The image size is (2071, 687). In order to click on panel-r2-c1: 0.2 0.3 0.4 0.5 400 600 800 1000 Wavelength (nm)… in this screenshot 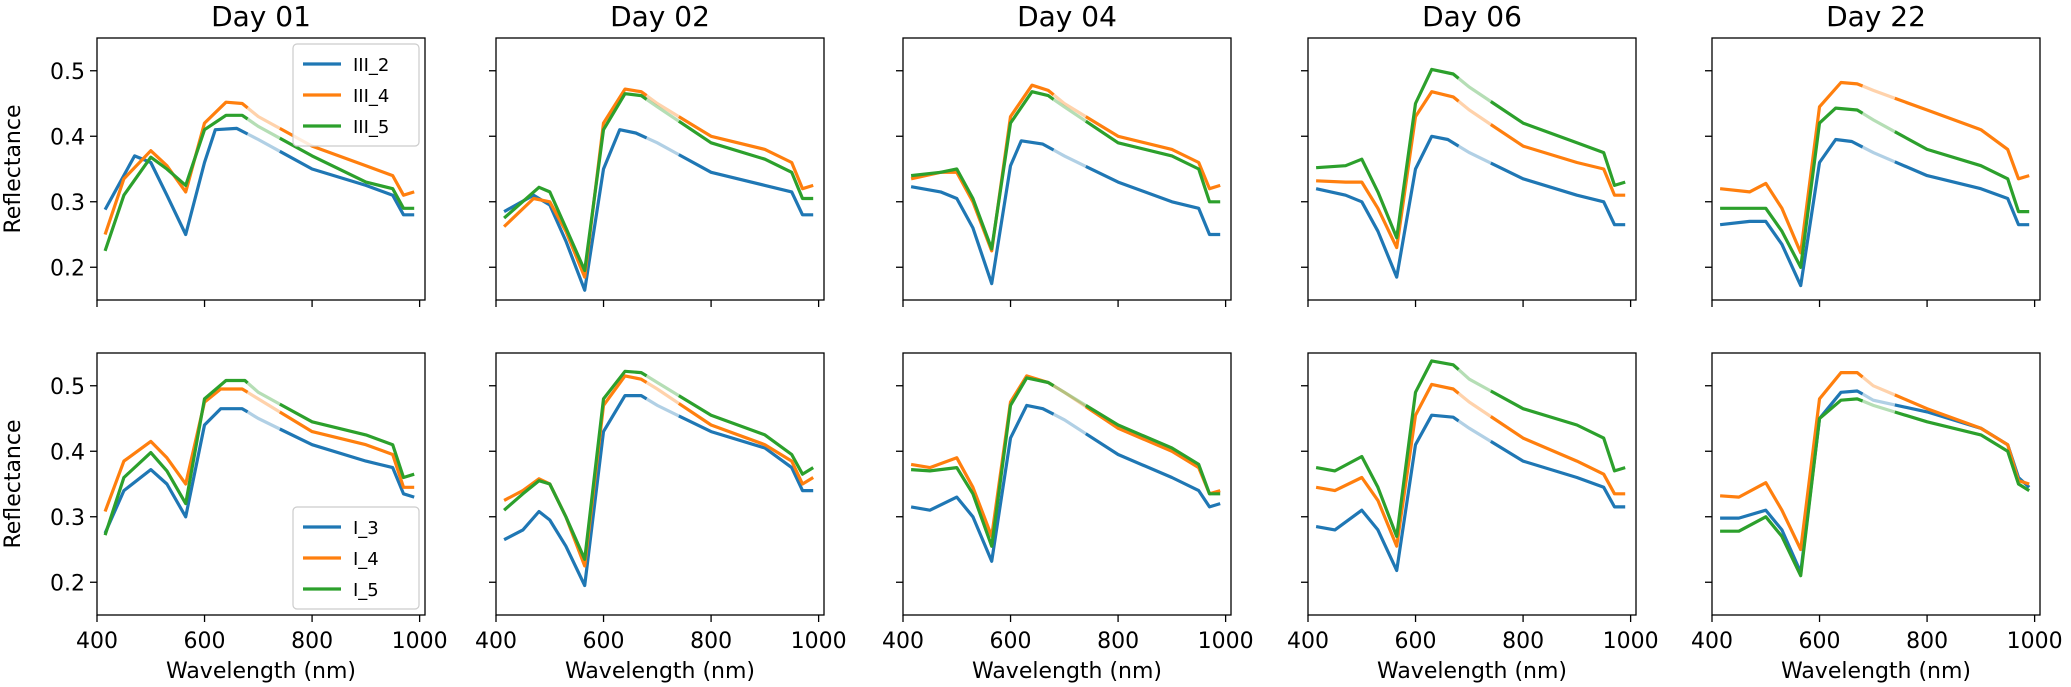, I will do `click(224, 518)`.